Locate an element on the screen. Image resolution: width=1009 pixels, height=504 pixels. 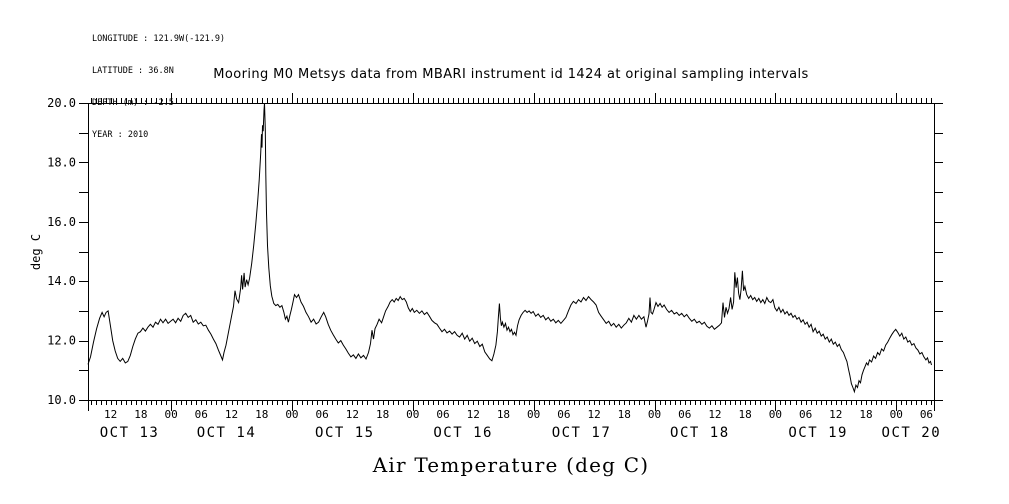
day-label: OCT 13 is located at coordinates (130, 433).